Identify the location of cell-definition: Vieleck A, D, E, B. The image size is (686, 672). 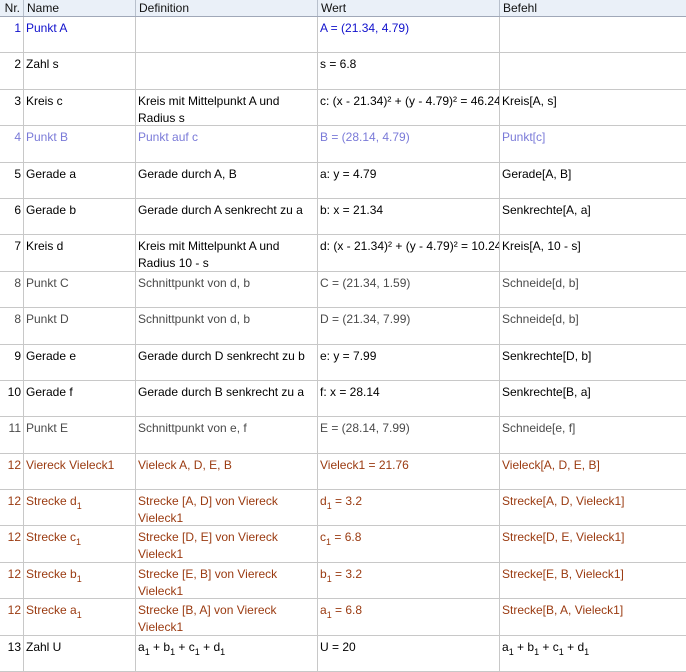
(227, 471).